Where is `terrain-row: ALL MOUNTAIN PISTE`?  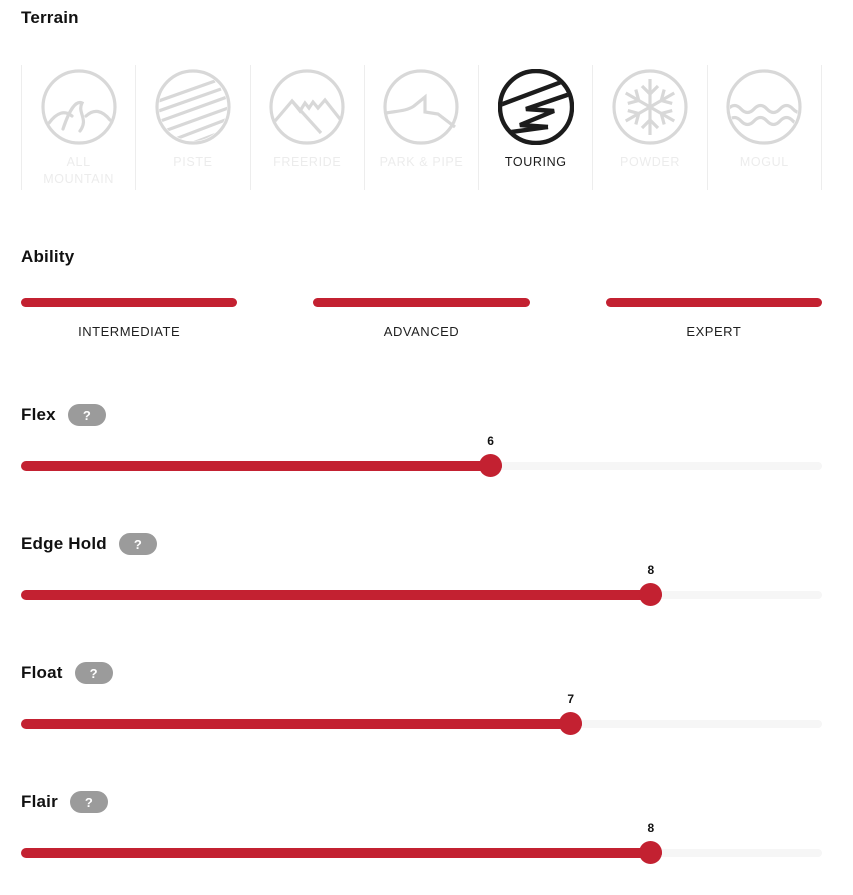 terrain-row: ALL MOUNTAIN PISTE is located at coordinates (421, 127).